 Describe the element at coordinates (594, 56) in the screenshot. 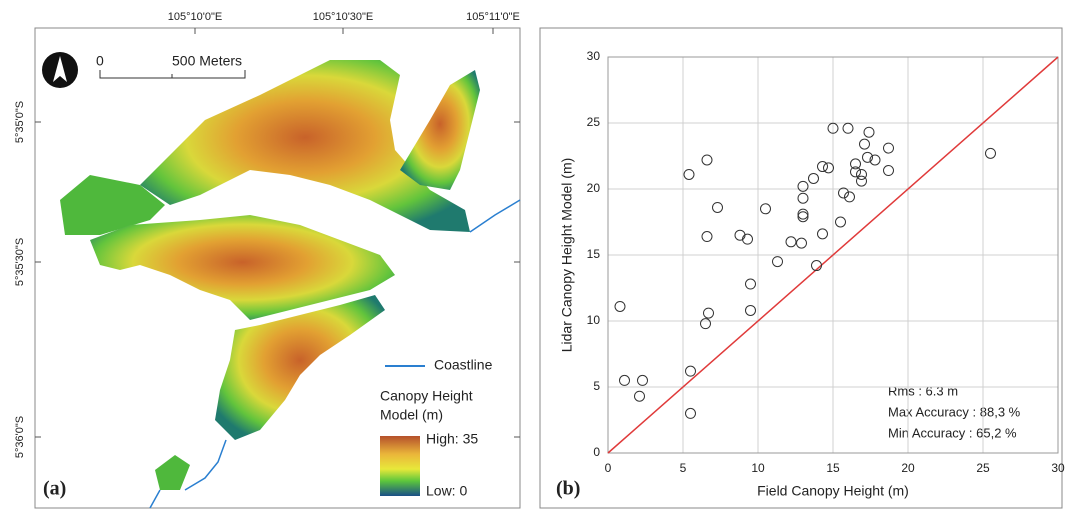

I see `y-tick-label: 30` at that location.